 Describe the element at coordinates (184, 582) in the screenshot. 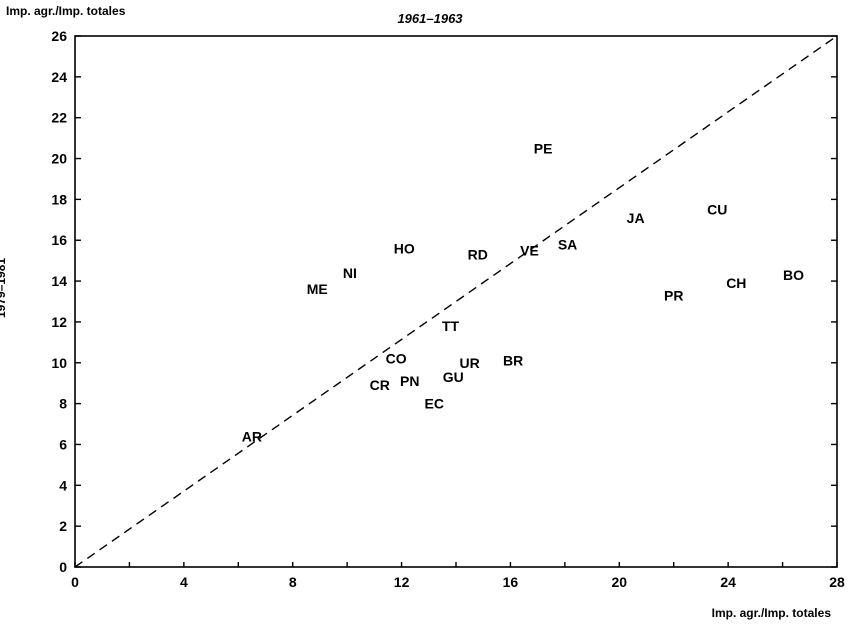

I see `x-tick-label: 4` at that location.